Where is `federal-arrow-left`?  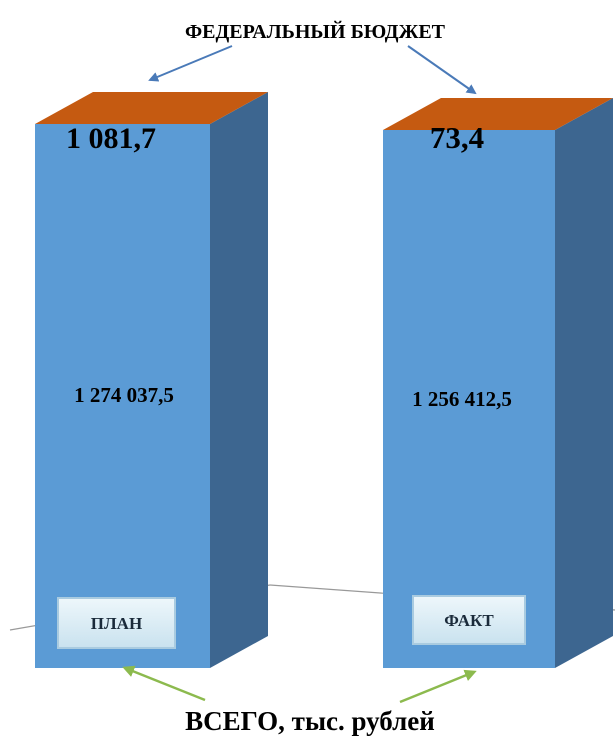
federal-arrow-left is located at coordinates (190, 63).